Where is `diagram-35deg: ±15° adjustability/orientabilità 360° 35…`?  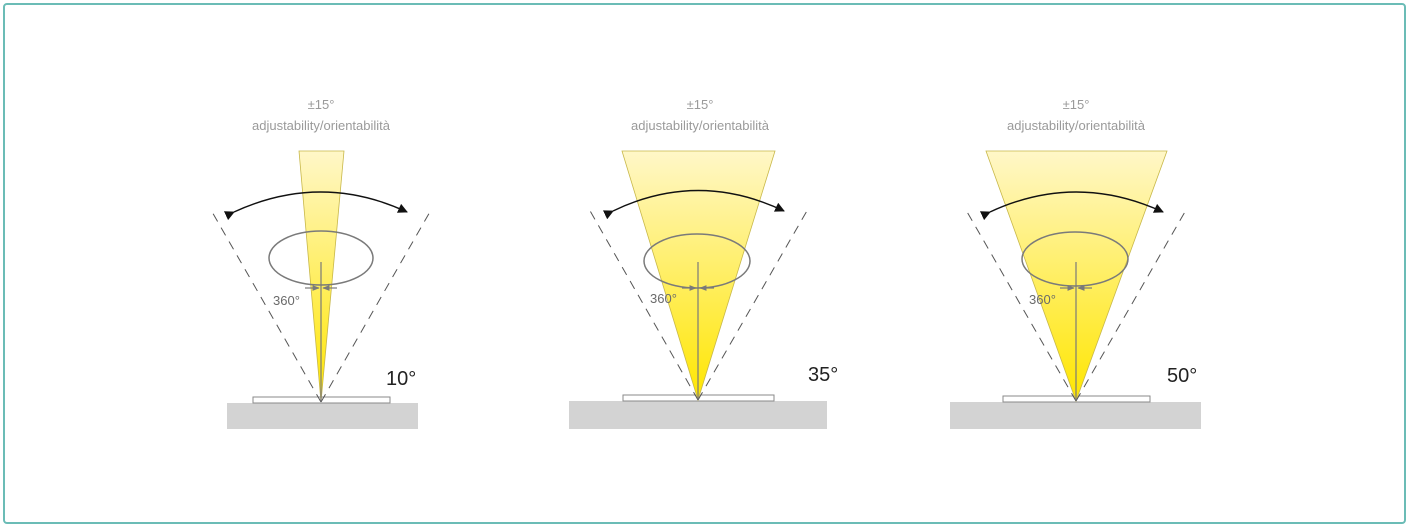 diagram-35deg: ±15° adjustability/orientabilità 360° 35… is located at coordinates (703, 263).